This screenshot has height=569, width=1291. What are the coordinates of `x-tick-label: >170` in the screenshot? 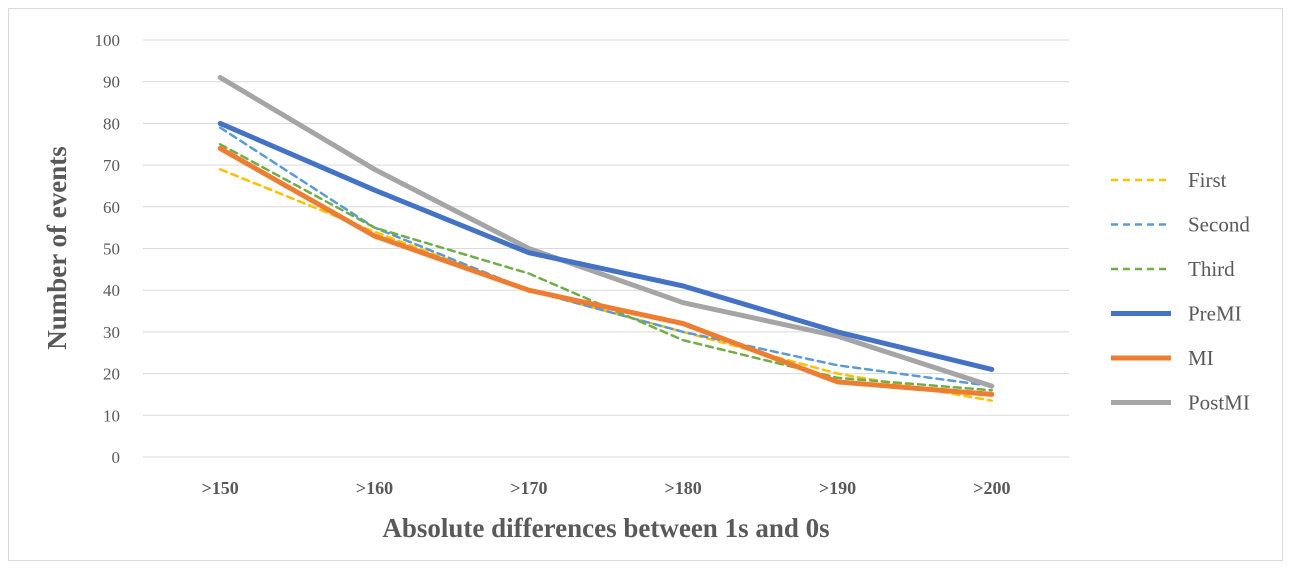 It's located at (528, 488).